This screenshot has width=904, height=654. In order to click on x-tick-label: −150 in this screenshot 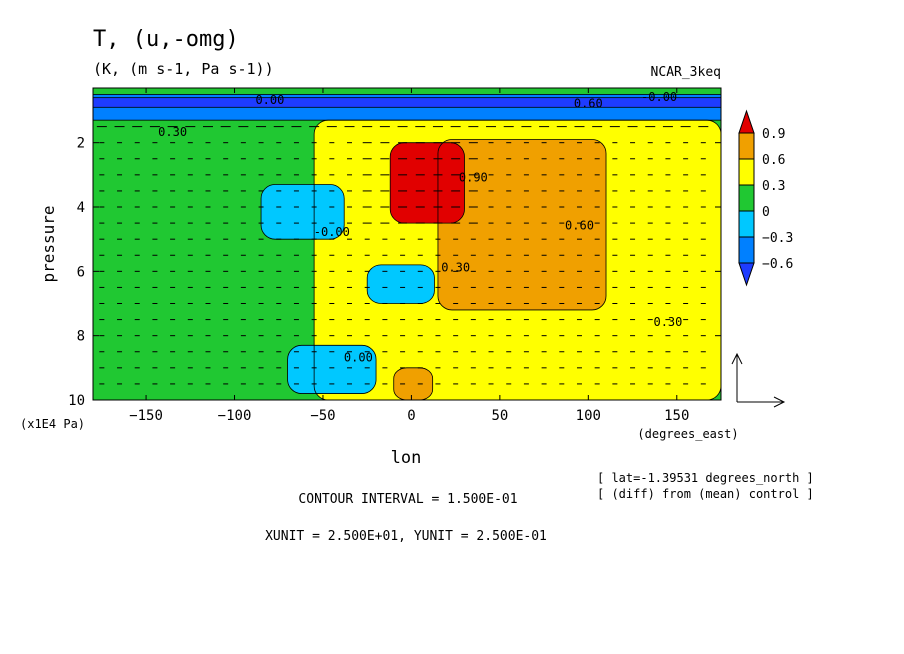, I will do `click(146, 416)`.